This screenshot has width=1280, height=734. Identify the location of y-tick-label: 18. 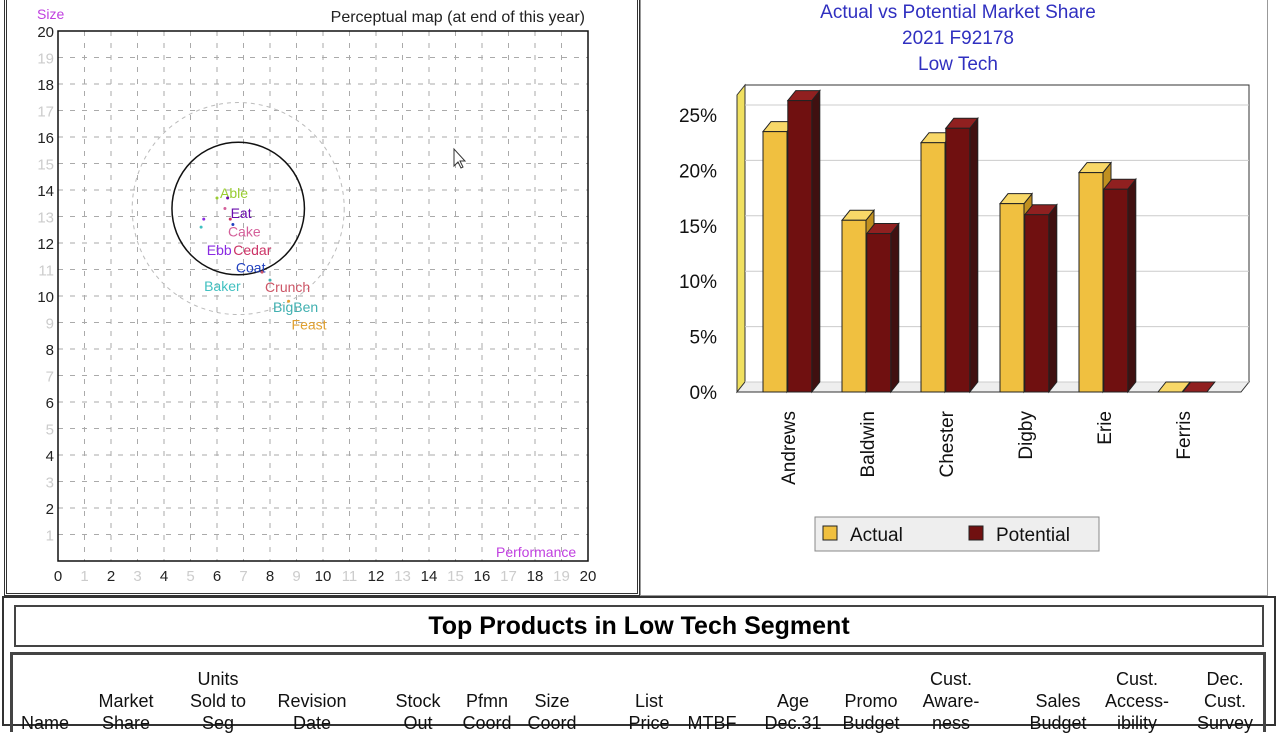
(45, 85).